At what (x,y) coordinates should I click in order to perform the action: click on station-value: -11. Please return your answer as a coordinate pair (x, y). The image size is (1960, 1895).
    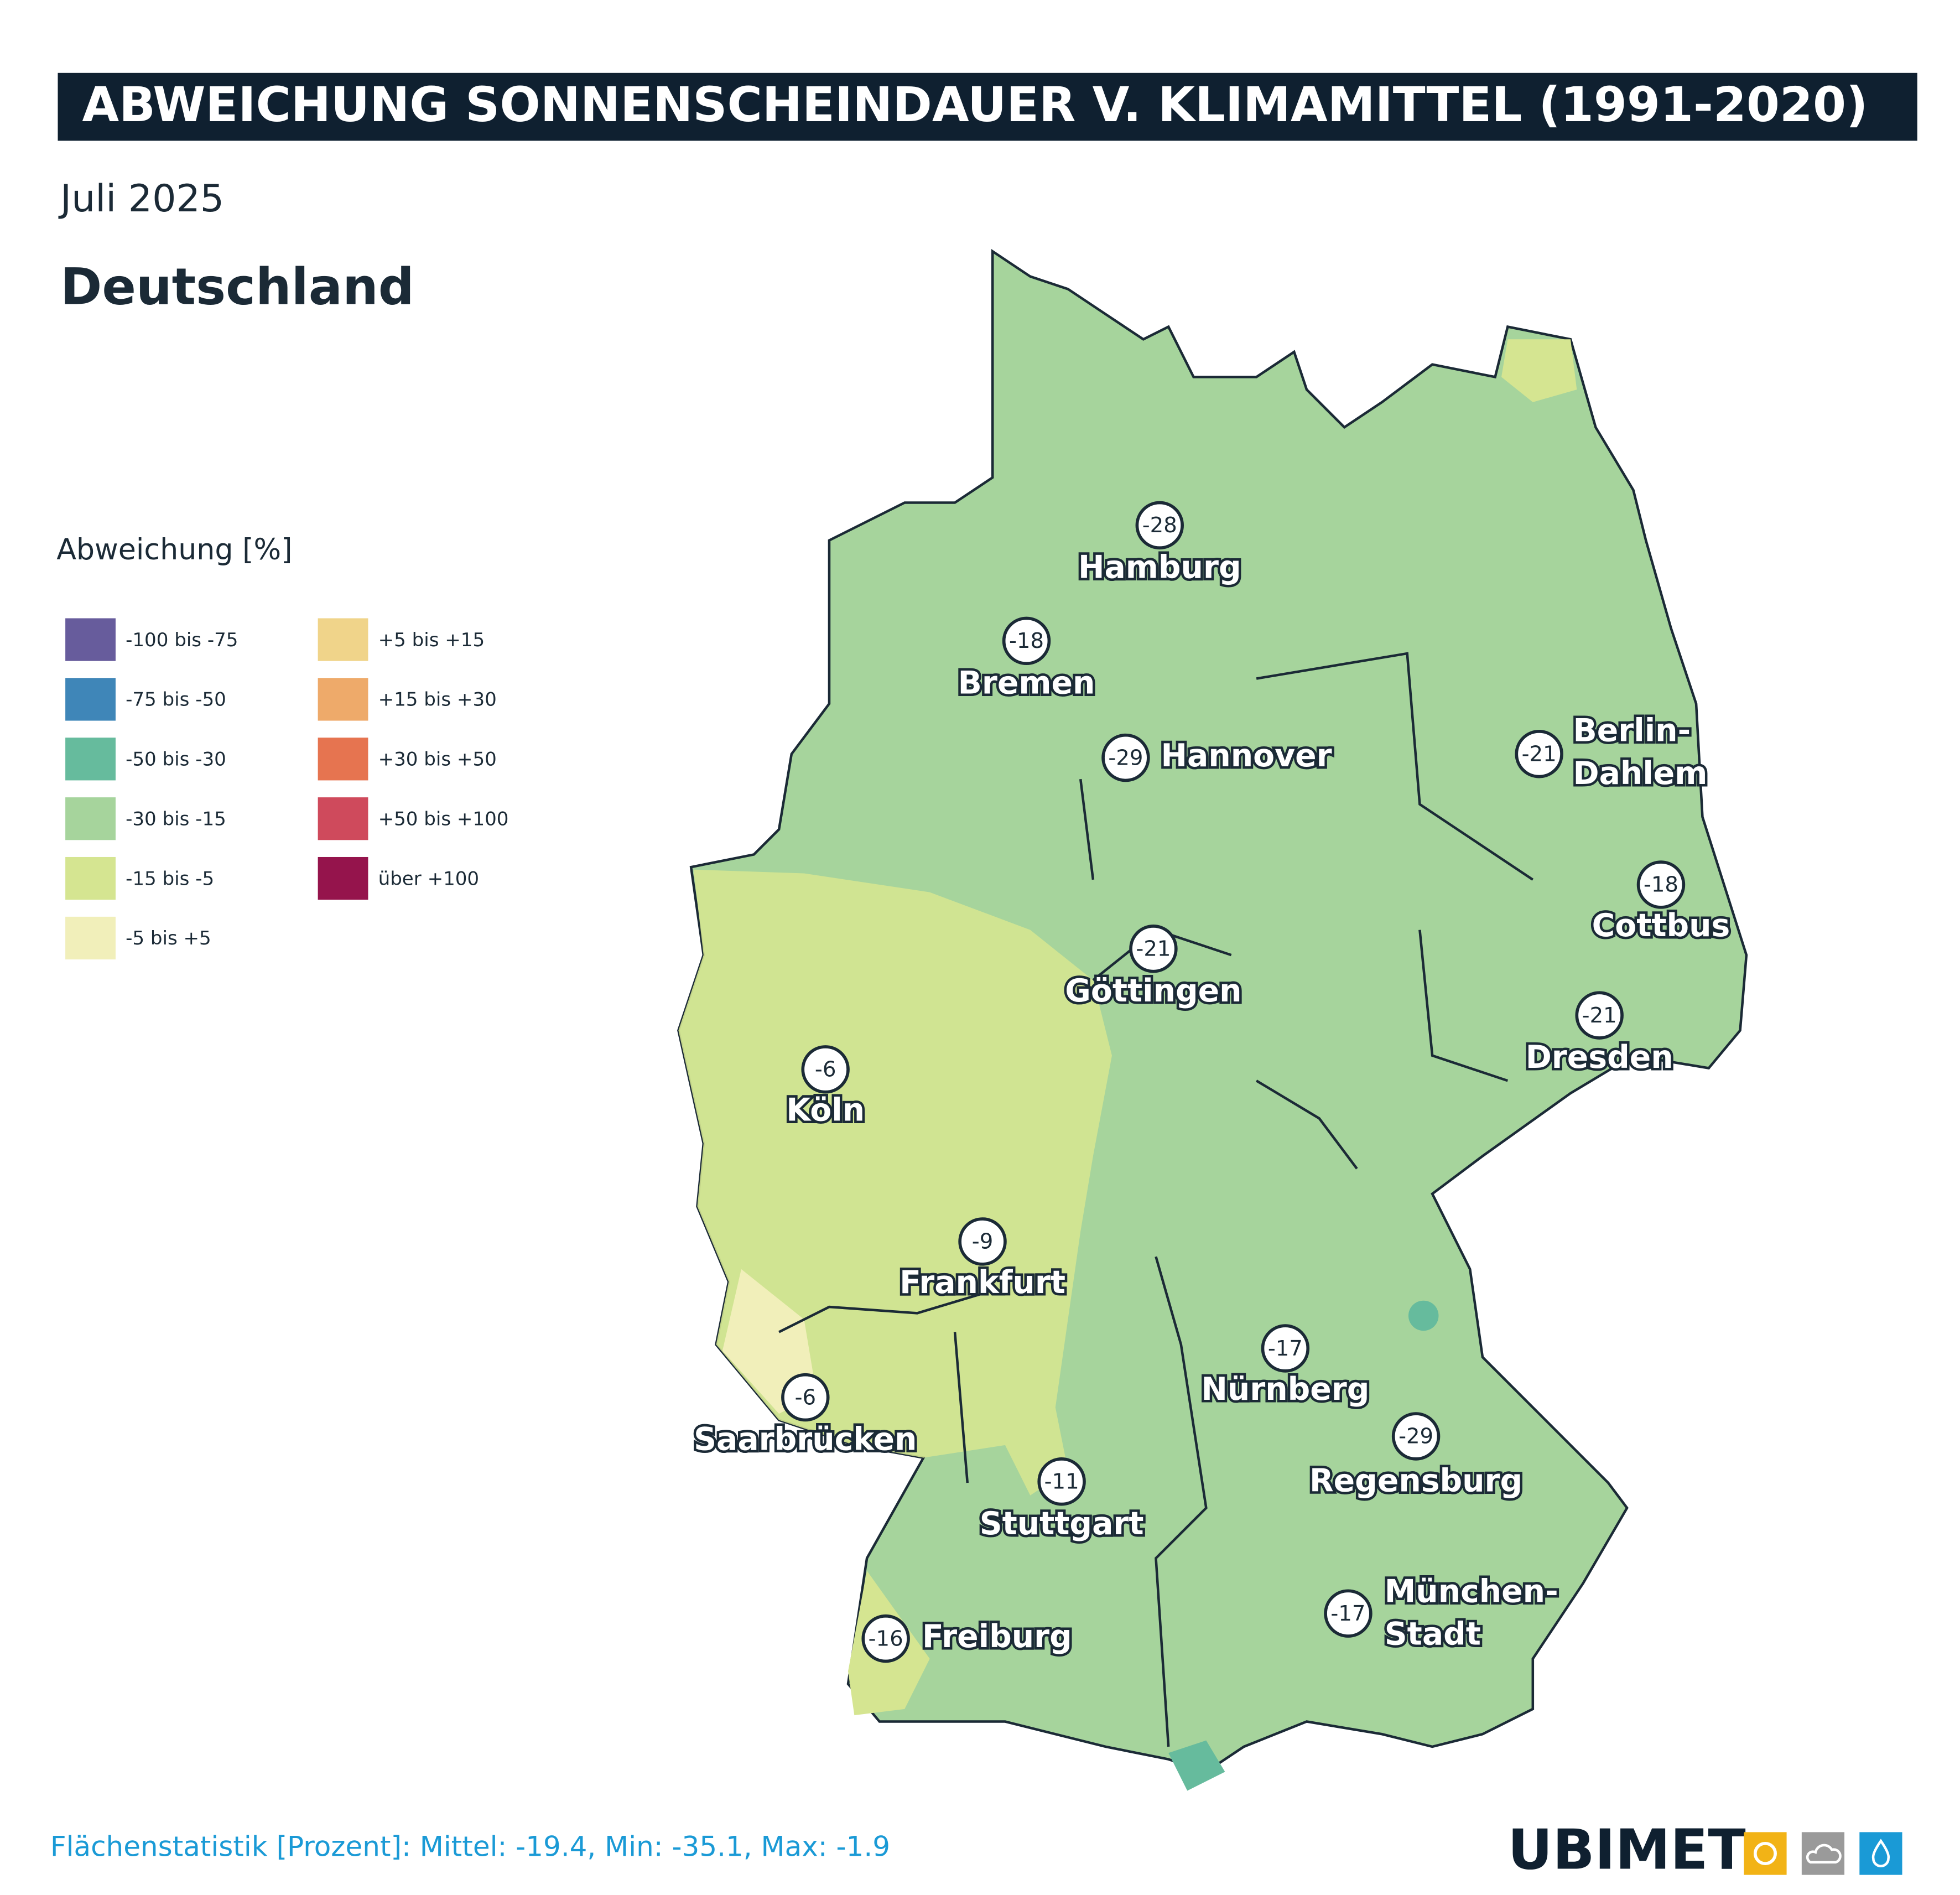
    Looking at the image, I should click on (1061, 1482).